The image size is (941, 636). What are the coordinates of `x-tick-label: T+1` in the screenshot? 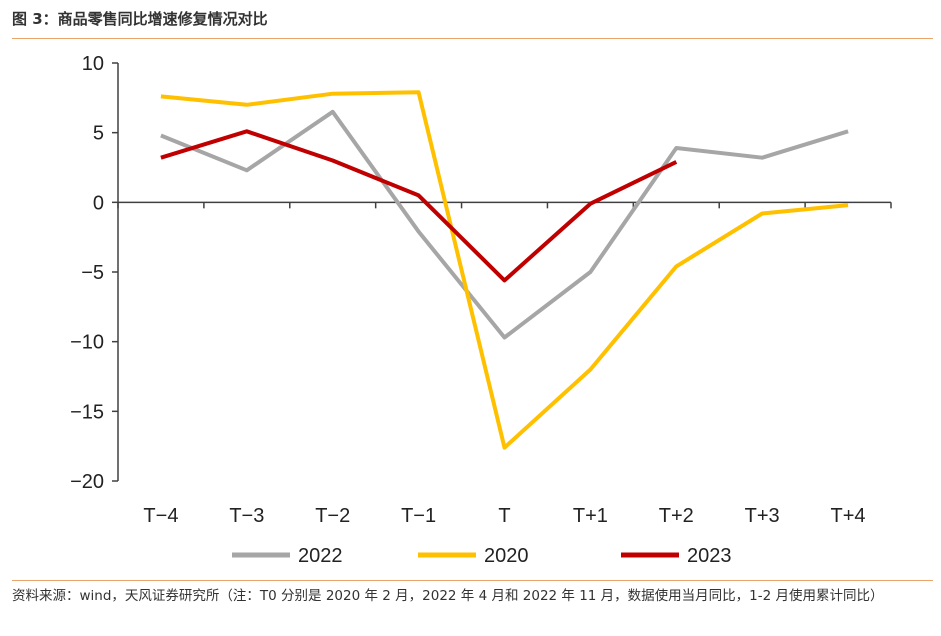 It's located at (590, 516).